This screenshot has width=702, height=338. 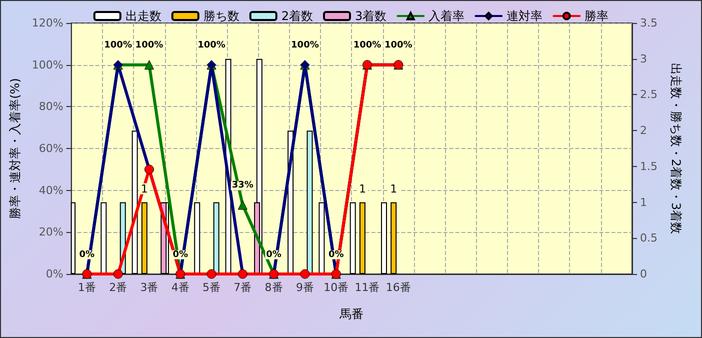 I want to click on y2-tick-label: 2.5, so click(x=649, y=95).